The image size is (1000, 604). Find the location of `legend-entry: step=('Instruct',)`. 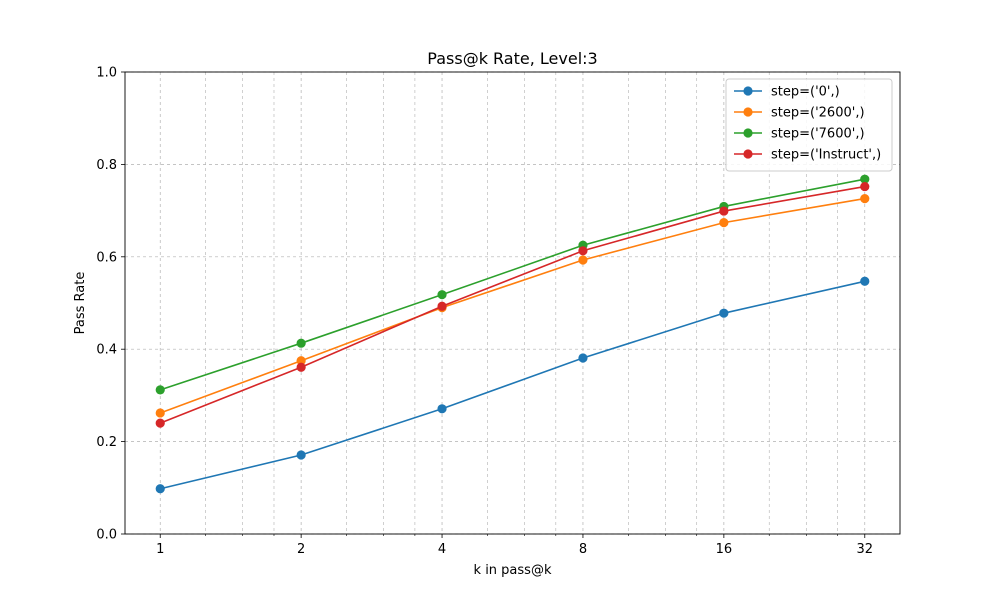

legend-entry: step=('Instruct',) is located at coordinates (807, 155).